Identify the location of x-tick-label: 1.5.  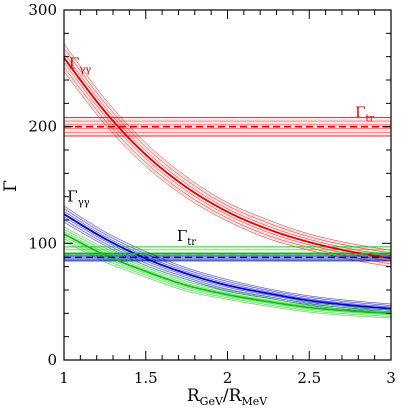
(146, 378).